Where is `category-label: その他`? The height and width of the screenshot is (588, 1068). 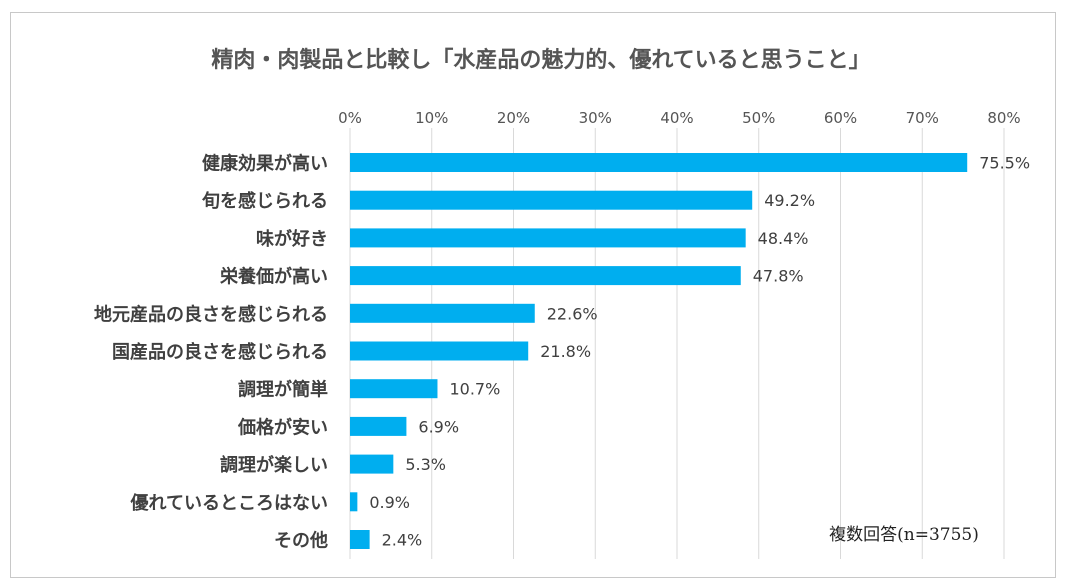 category-label: その他 is located at coordinates (301, 541).